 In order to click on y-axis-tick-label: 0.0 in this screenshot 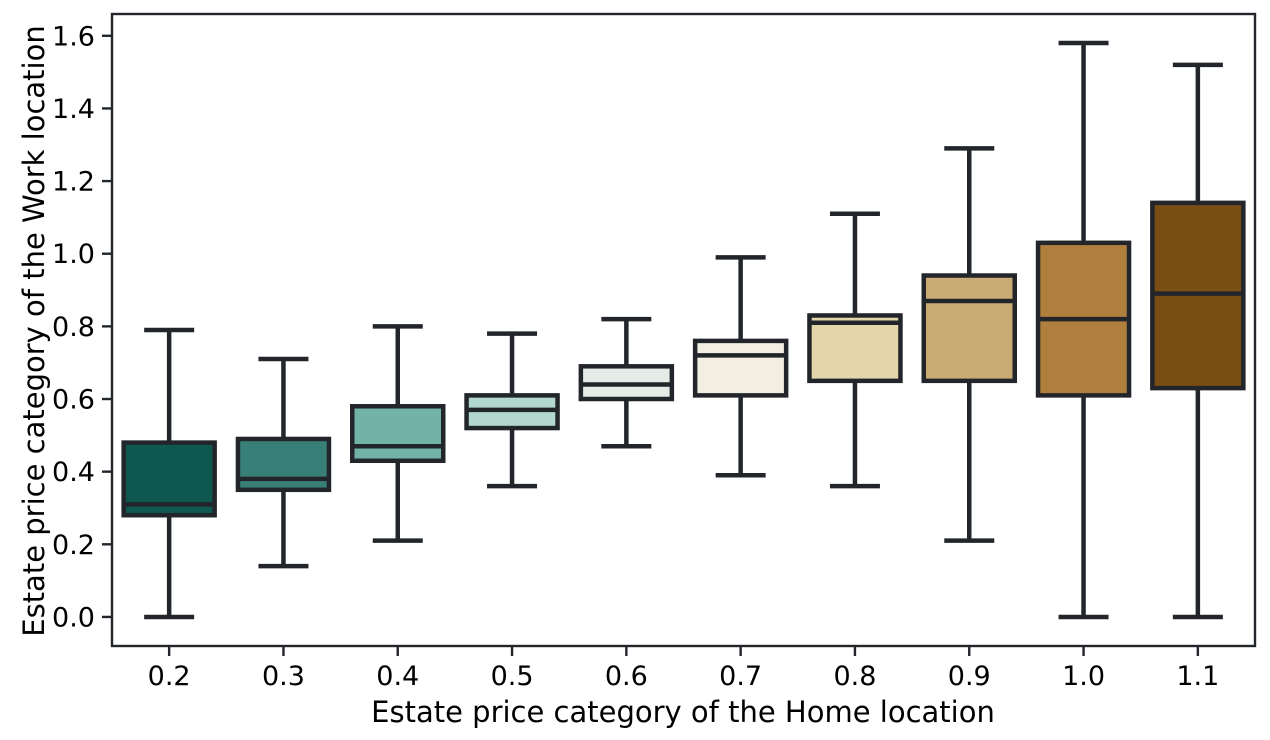, I will do `click(73, 617)`.